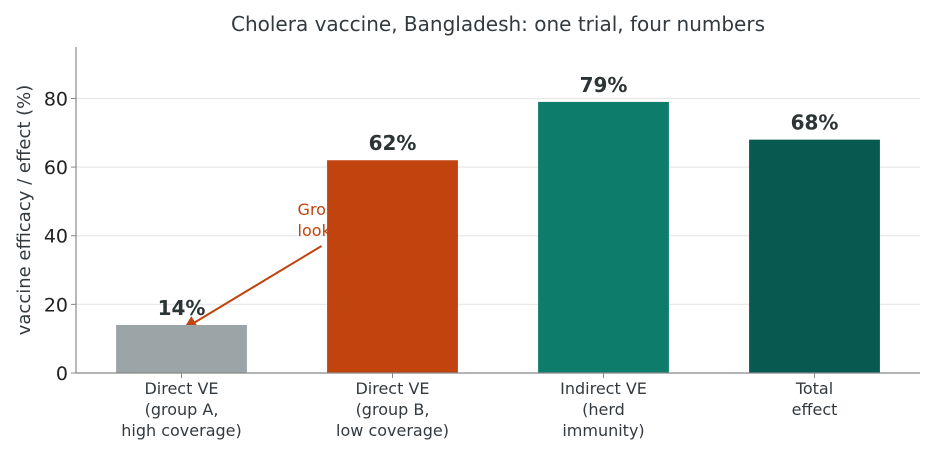 The image size is (935, 455). Describe the element at coordinates (603, 430) in the screenshot. I see `x-tick-label: immunity)` at that location.